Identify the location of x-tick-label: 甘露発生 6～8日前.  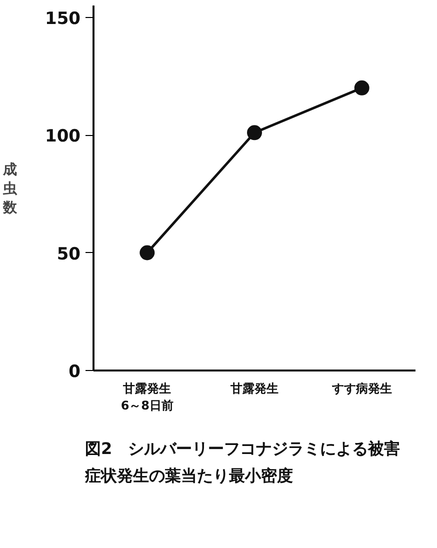
(147, 397).